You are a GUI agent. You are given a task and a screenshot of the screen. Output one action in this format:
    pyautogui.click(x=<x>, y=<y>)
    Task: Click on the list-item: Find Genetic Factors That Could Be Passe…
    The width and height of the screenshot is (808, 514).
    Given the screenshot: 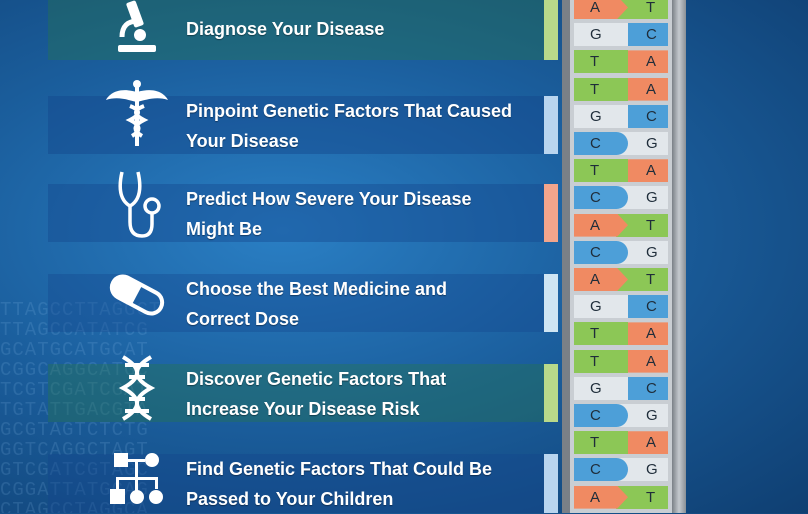 What is the action you would take?
    pyautogui.click(x=280, y=472)
    